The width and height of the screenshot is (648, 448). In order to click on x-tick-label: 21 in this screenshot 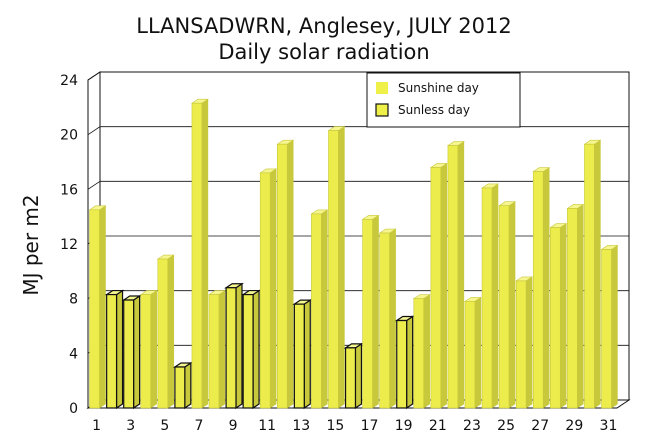, I will do `click(438, 426)`.